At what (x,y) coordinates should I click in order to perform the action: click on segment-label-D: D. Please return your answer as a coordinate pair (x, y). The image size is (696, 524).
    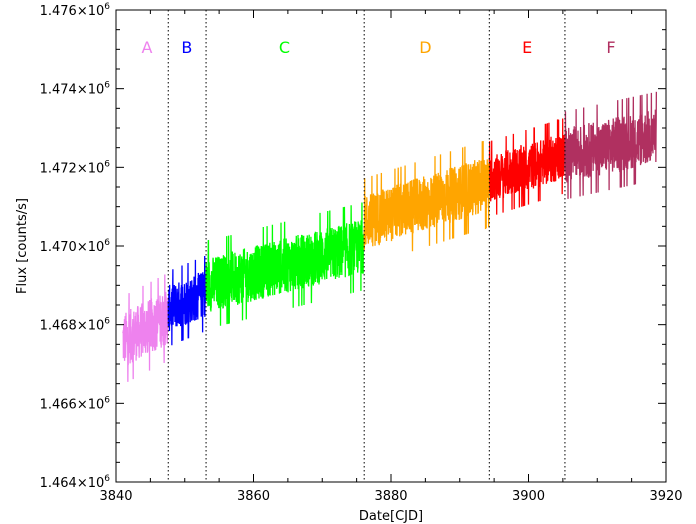
    Looking at the image, I should click on (425, 47).